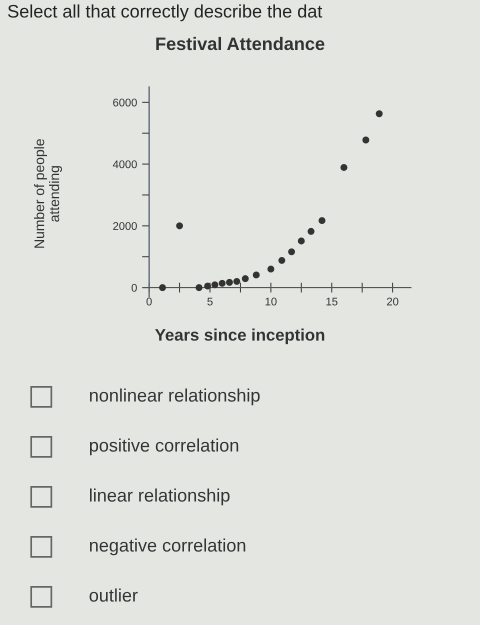 This screenshot has height=625, width=480. I want to click on chart-title: Festival Attendance, so click(240, 43).